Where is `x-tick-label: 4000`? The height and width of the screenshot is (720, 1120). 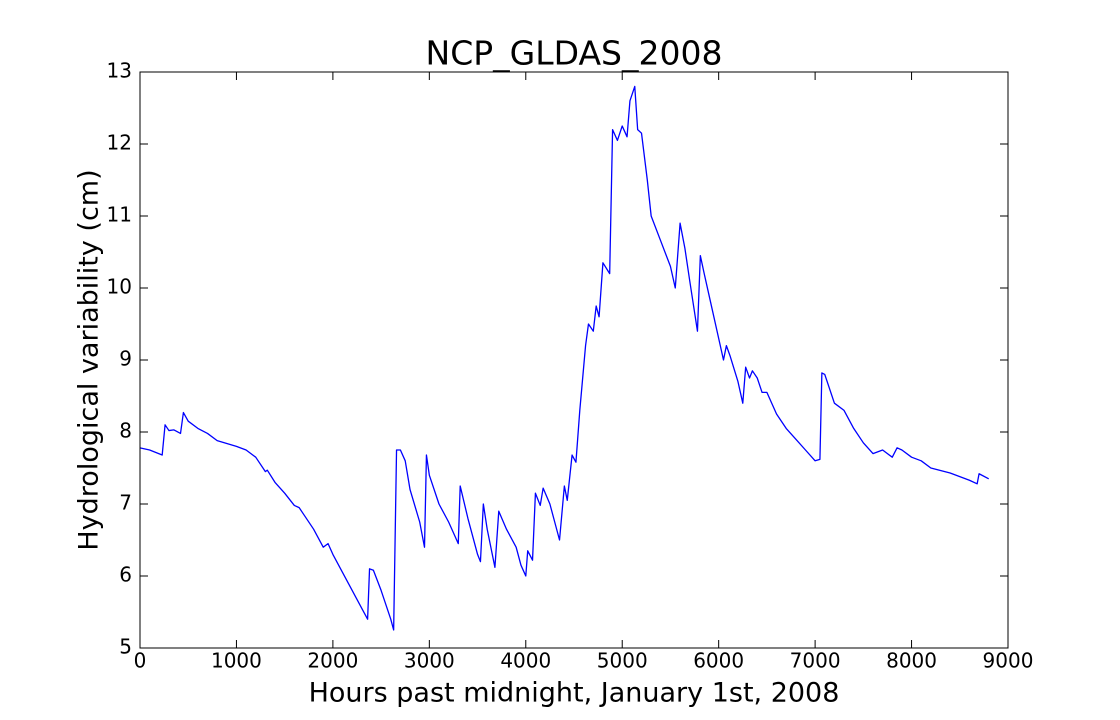 x-tick-label: 4000 is located at coordinates (525, 661).